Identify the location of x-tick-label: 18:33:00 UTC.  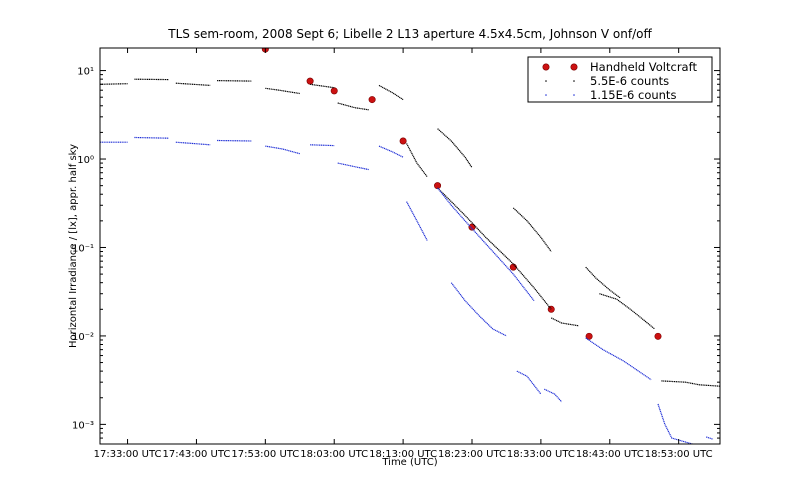
(541, 454).